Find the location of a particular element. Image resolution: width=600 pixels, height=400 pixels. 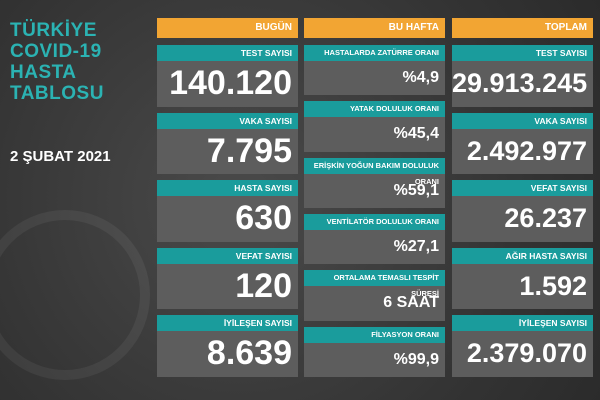

stat-label: FİLYASYON ORANI is located at coordinates (374, 334).